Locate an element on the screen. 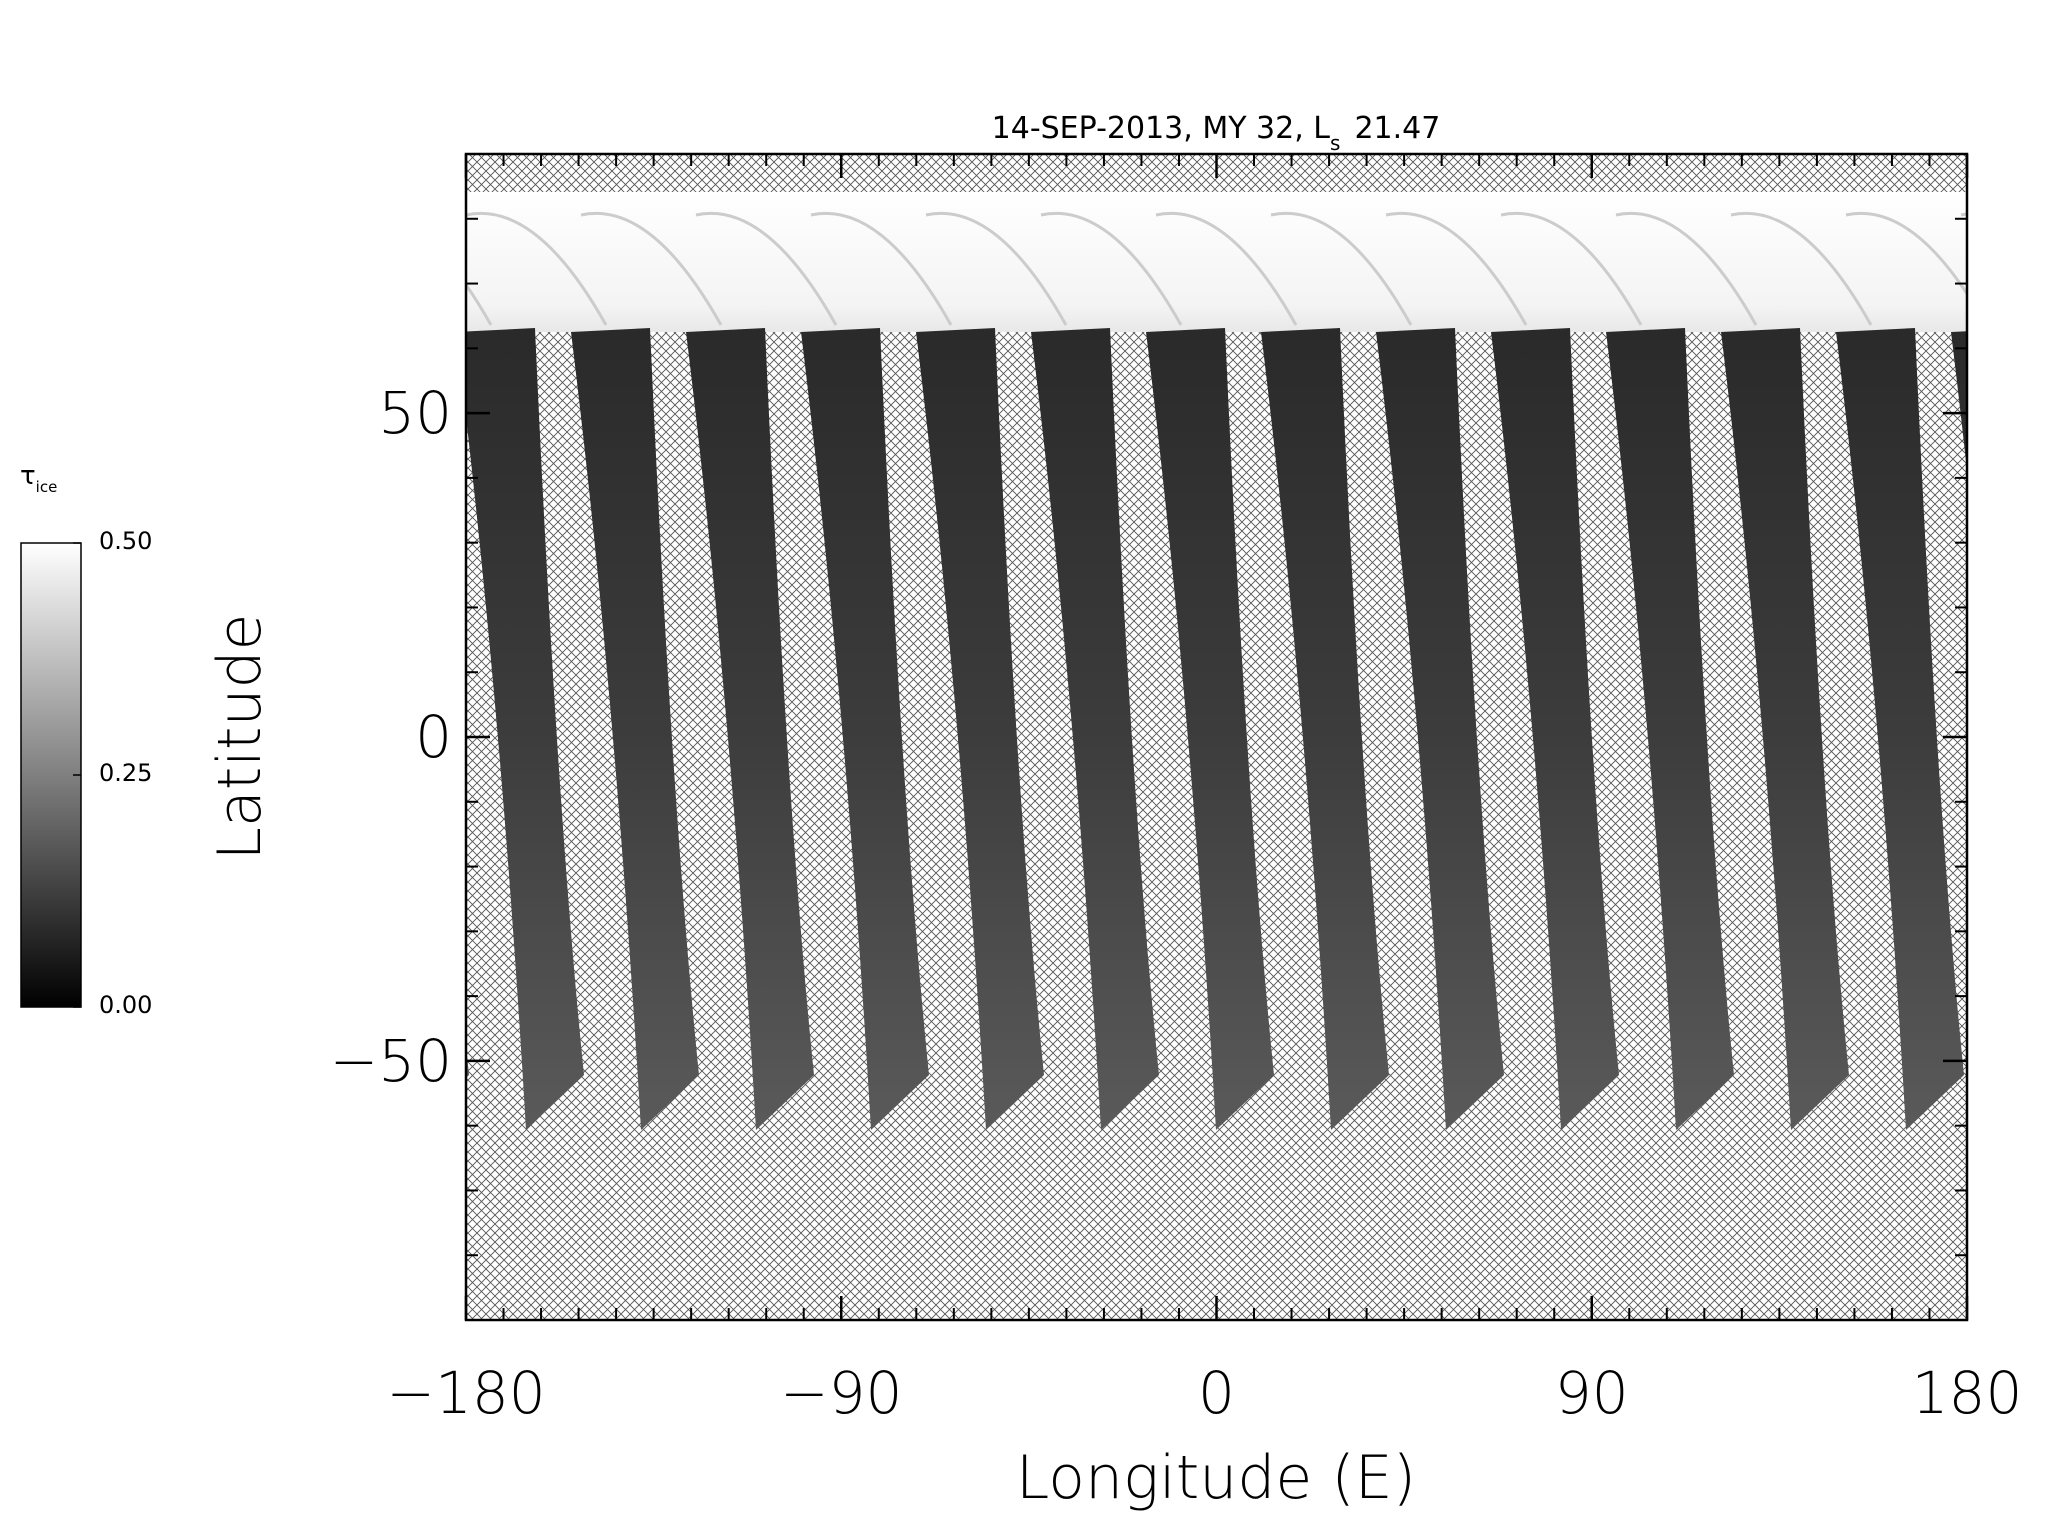 The image size is (2048, 1536). x-axis-title: Longitude (E) is located at coordinates (1216, 1478).